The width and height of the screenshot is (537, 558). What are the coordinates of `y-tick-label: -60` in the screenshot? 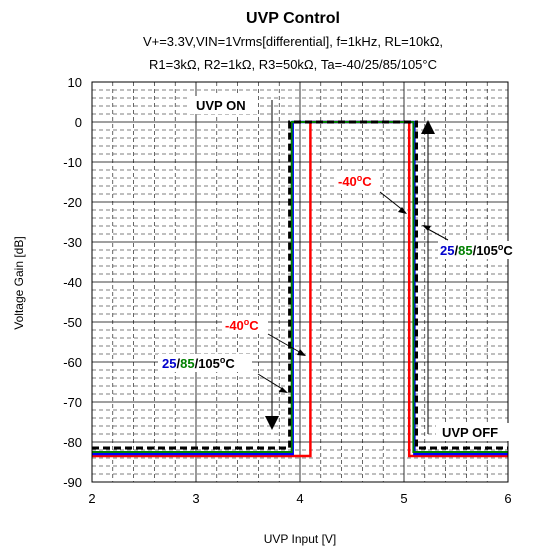 It's located at (72, 362).